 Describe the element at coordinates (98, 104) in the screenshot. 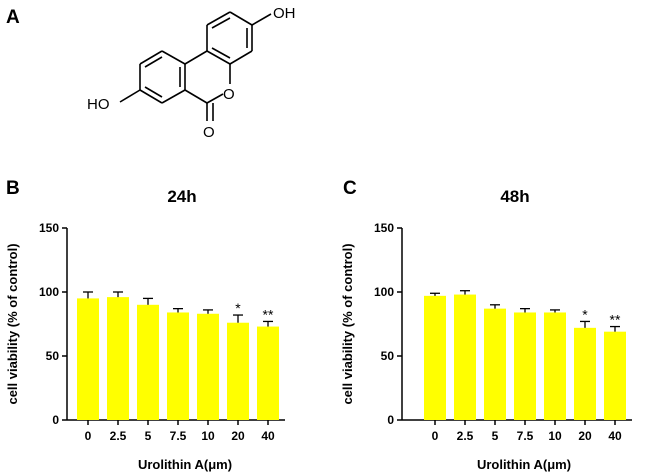

I see `ho-label: HO` at that location.